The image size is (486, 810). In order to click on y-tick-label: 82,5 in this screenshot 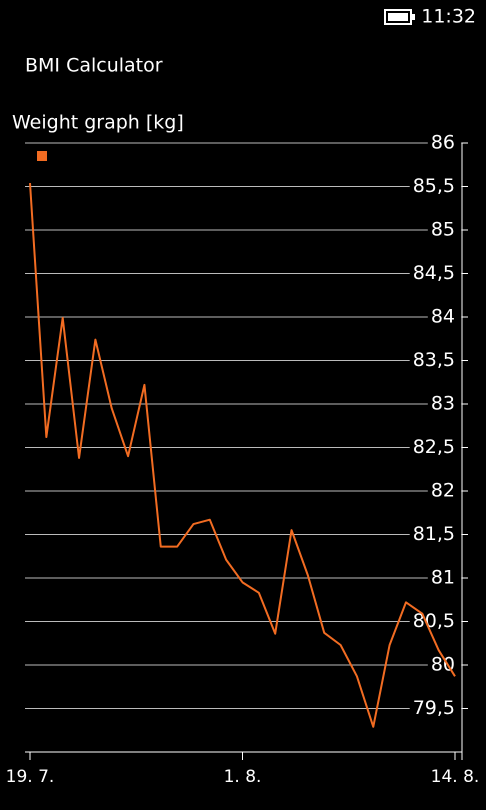, I will do `click(434, 447)`.